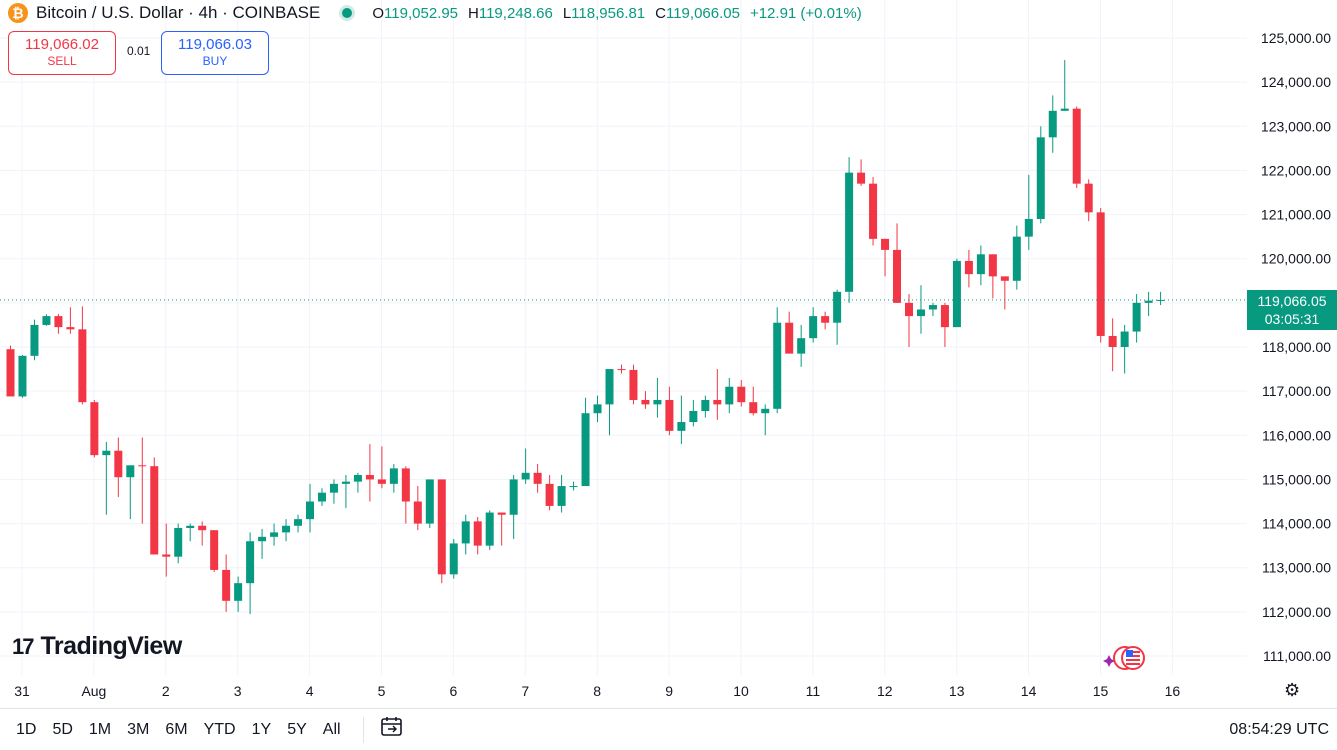  I want to click on timeframe-ytd: YTD, so click(219, 729).